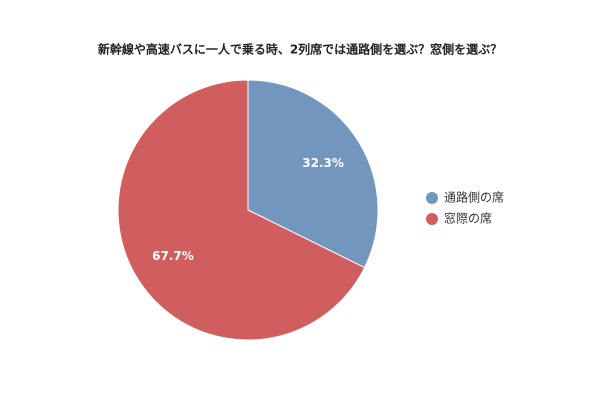  I want to click on pie-slice, so click(313, 174).